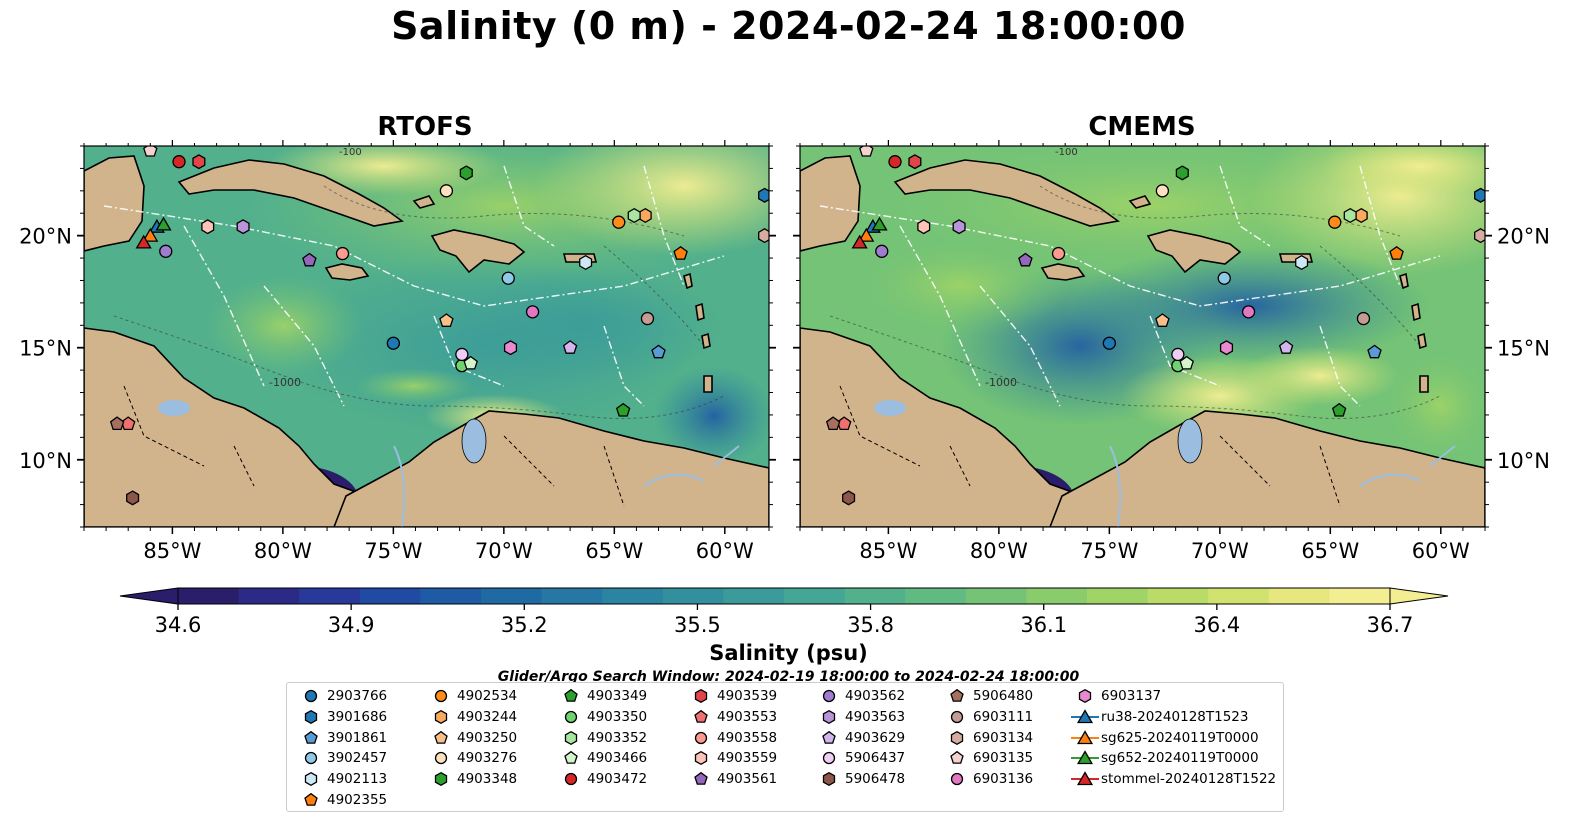  What do you see at coordinates (1085, 757) in the screenshot?
I see `legend-marker-triangle-icon` at bounding box center [1085, 757].